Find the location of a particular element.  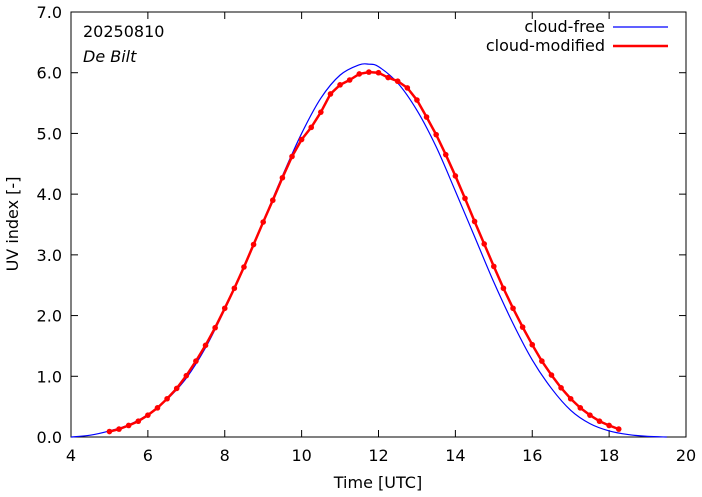

annotation-location: De Bilt is located at coordinates (110, 56).